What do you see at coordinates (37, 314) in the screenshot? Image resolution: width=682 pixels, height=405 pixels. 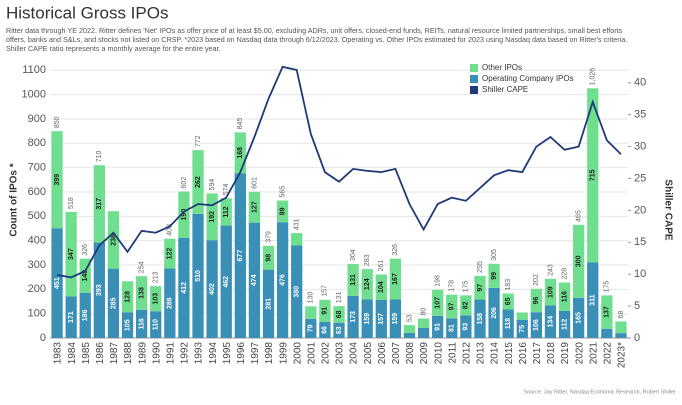 I see `y-tick-label: 100` at bounding box center [37, 314].